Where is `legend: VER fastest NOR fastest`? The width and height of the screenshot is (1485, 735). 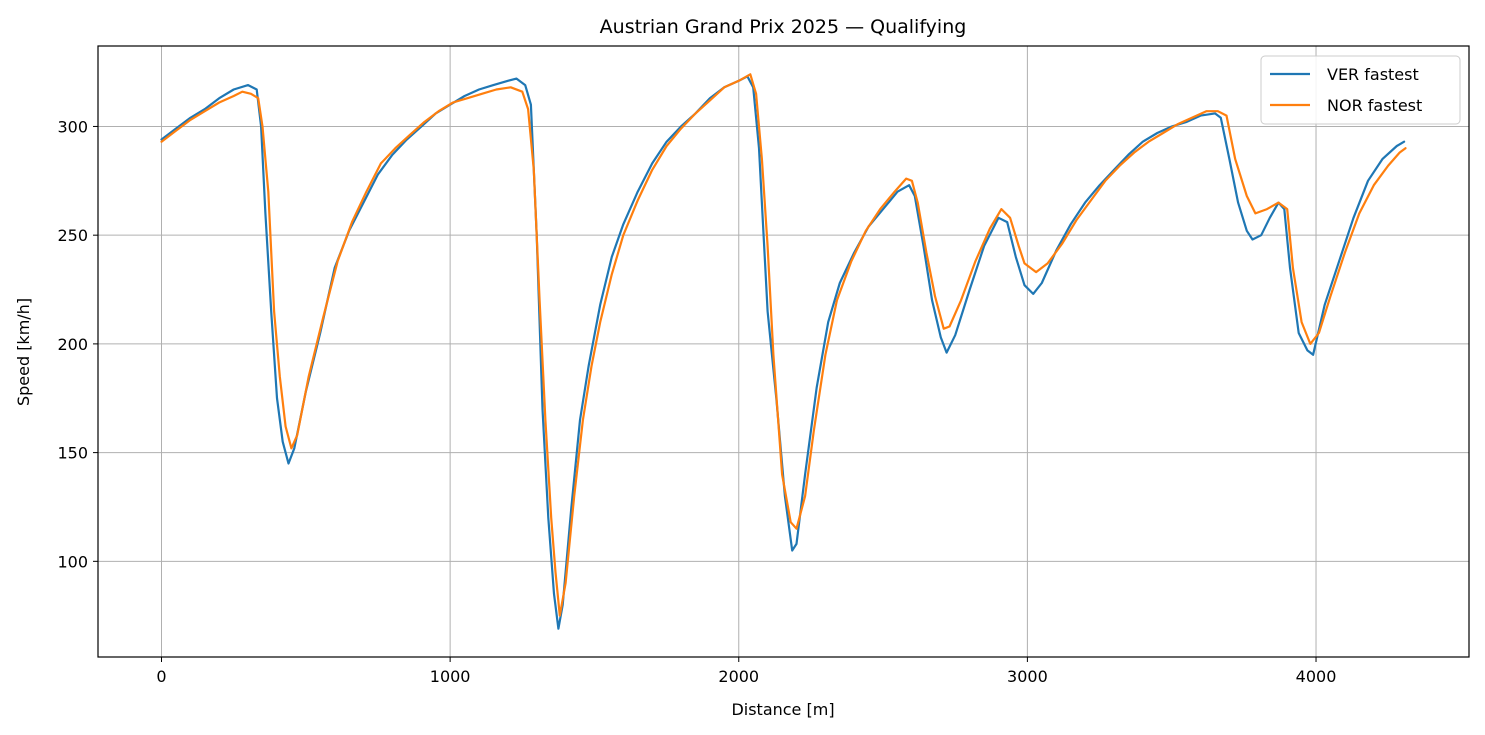 legend: VER fastest NOR fastest is located at coordinates (1360, 90).